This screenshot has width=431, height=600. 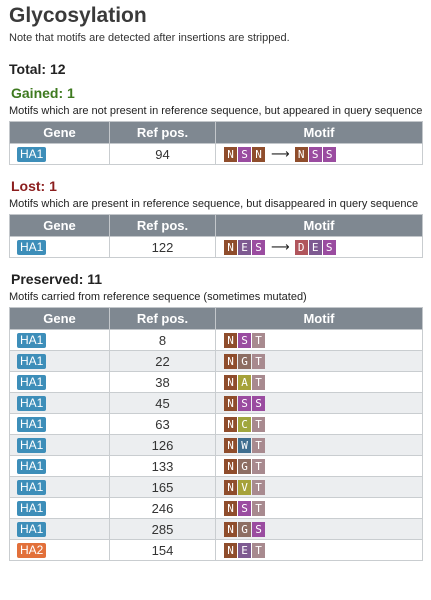 I want to click on gene-cell: HA2, so click(x=59, y=550).